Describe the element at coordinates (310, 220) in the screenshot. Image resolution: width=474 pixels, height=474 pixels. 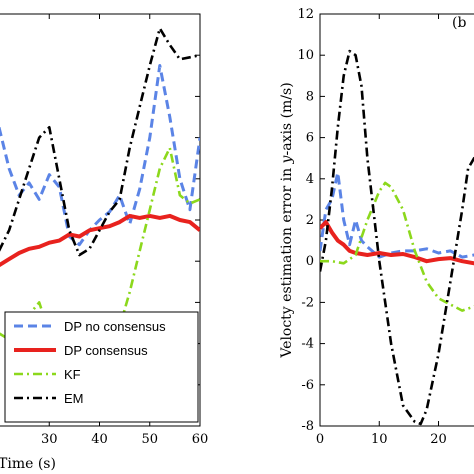
I see `y-tick-label: 2` at that location.